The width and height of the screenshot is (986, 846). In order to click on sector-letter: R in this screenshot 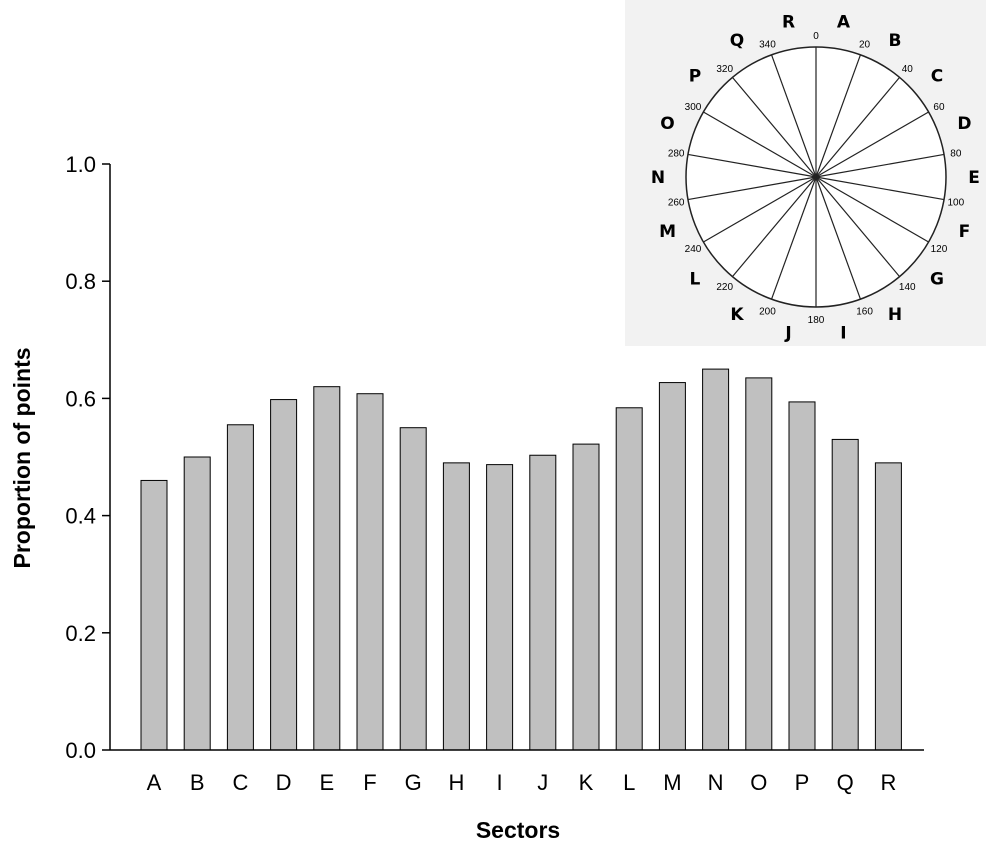, I will do `click(788, 22)`.